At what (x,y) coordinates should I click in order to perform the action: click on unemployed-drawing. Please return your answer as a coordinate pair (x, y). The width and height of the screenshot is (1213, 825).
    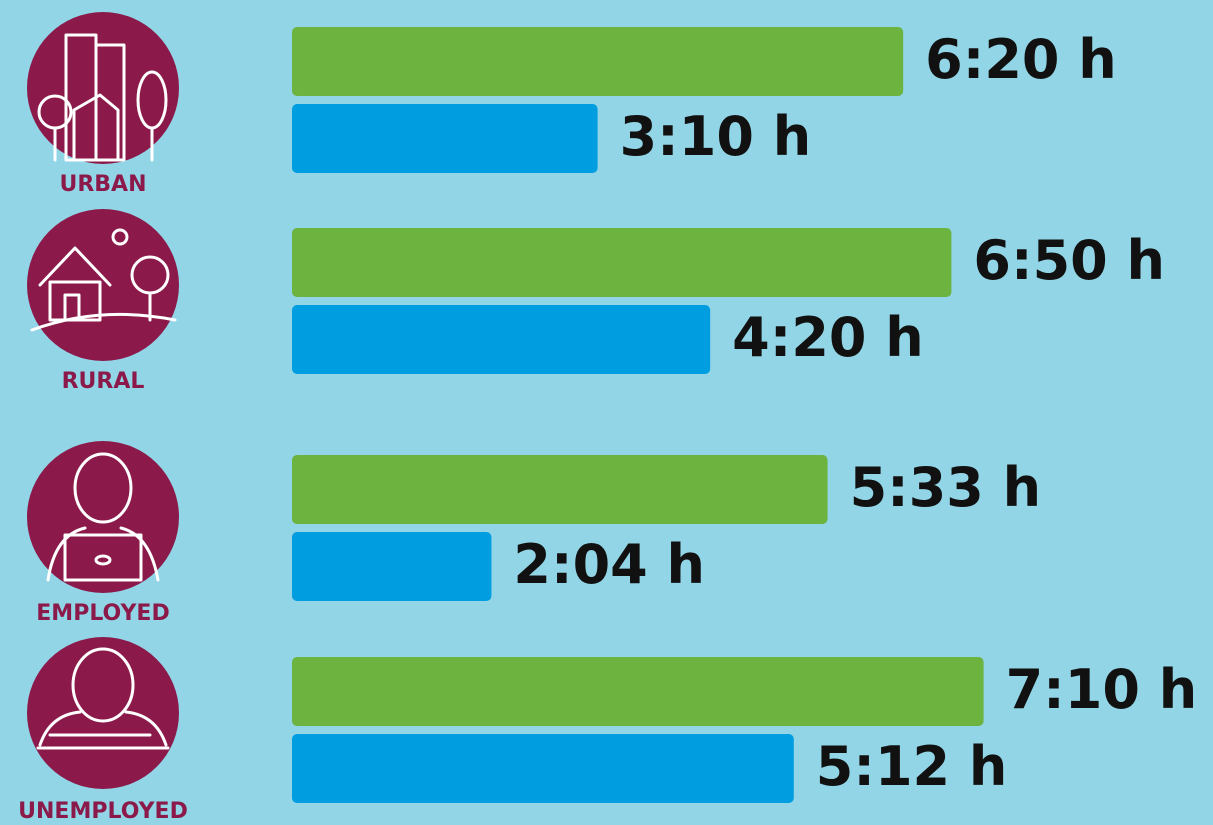
    Looking at the image, I should click on (103, 698).